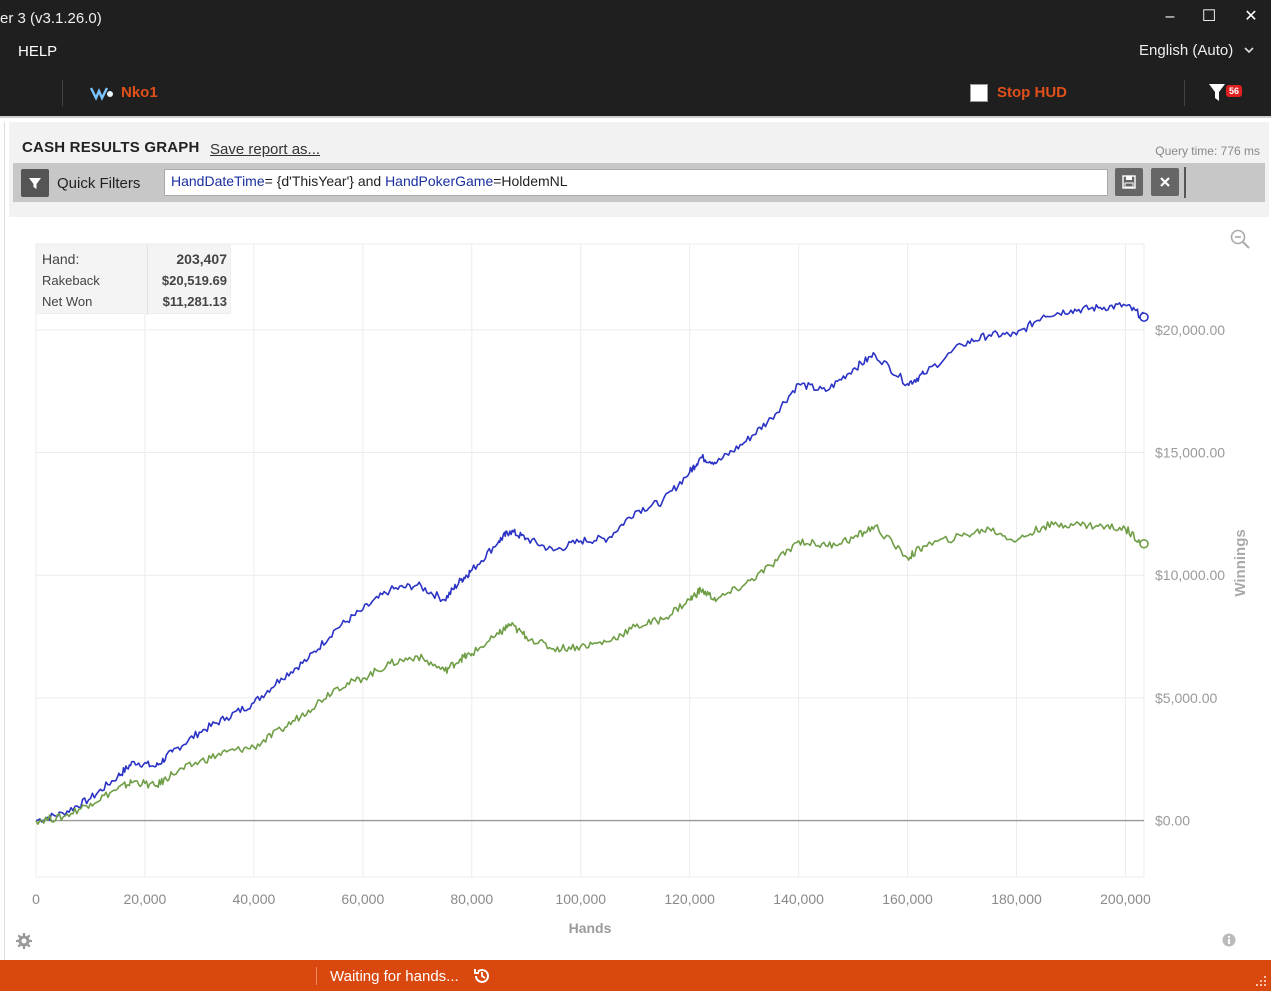 This screenshot has width=1271, height=991. I want to click on stop-hud-checkbox, so click(979, 93).